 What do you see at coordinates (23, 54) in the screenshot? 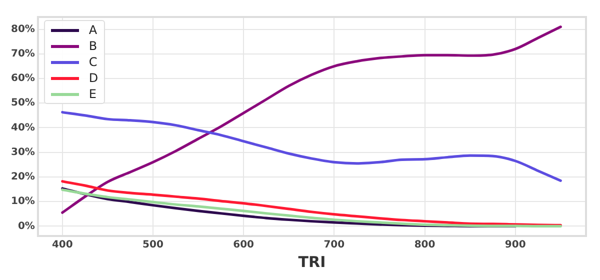
I see `y-tick-label: 70%` at bounding box center [23, 54].